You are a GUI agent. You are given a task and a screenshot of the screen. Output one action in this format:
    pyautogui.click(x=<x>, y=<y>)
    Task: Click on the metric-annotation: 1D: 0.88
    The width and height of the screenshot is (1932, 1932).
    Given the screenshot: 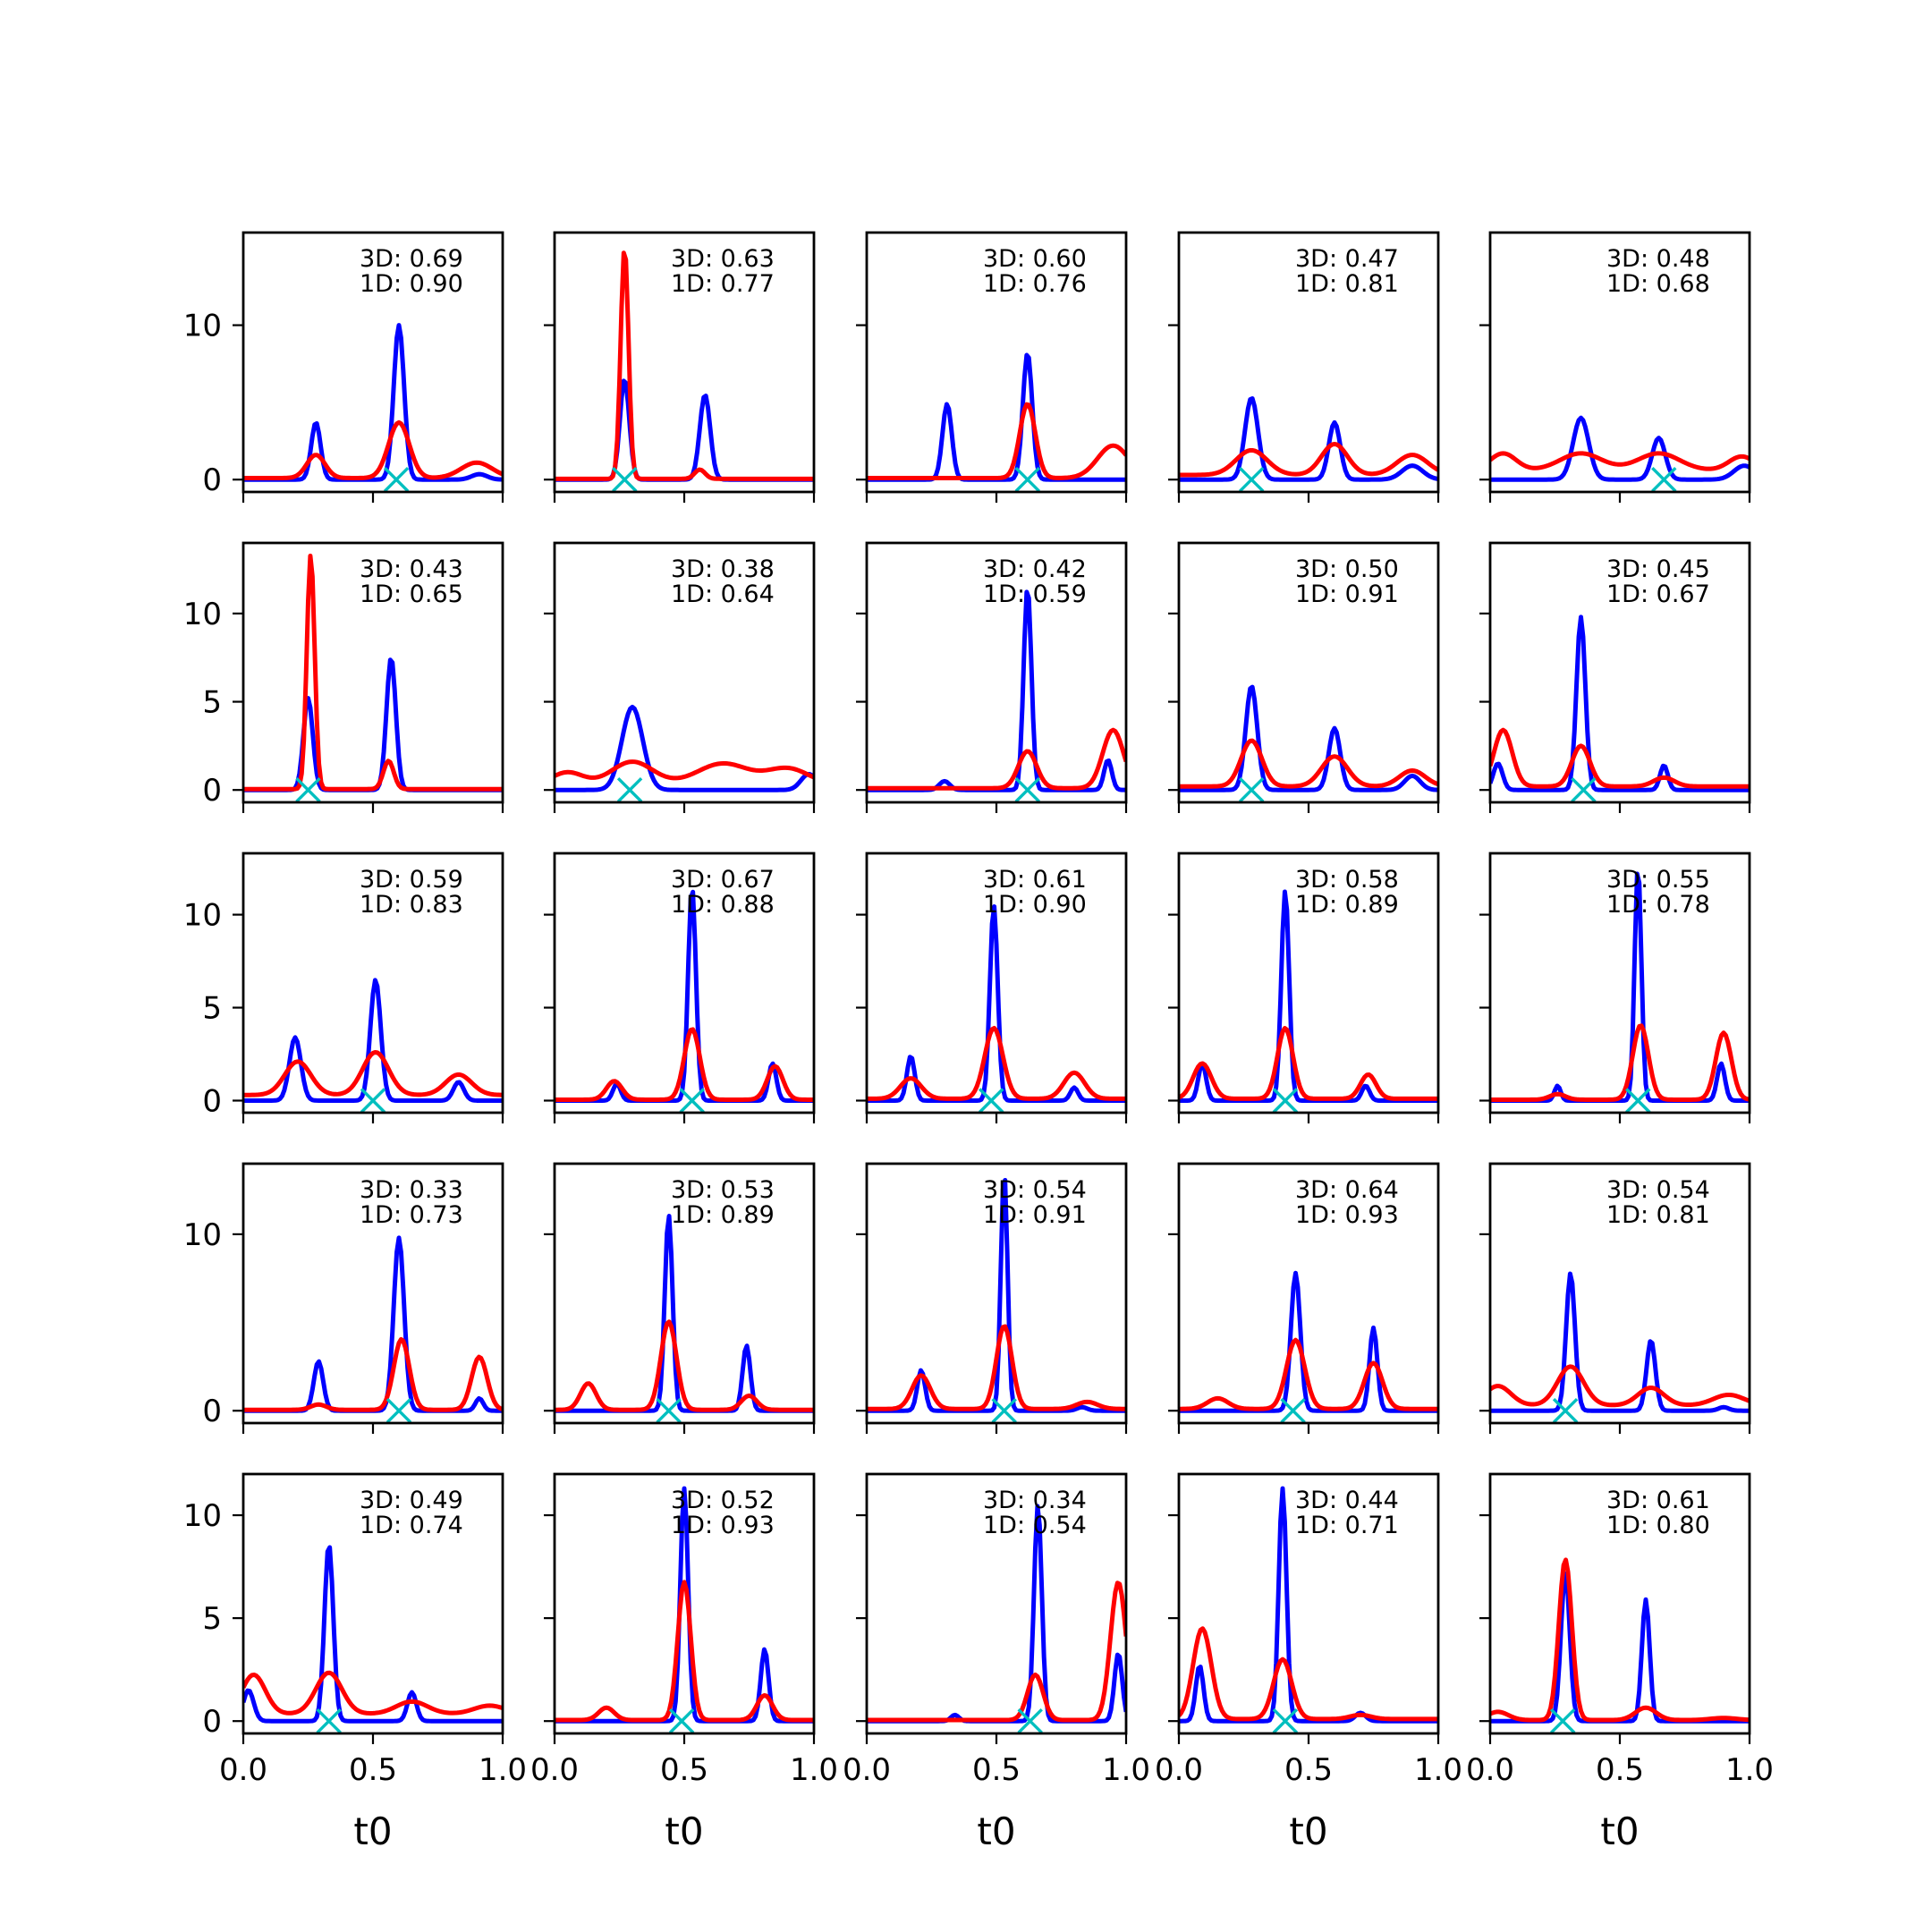 What is the action you would take?
    pyautogui.click(x=723, y=905)
    